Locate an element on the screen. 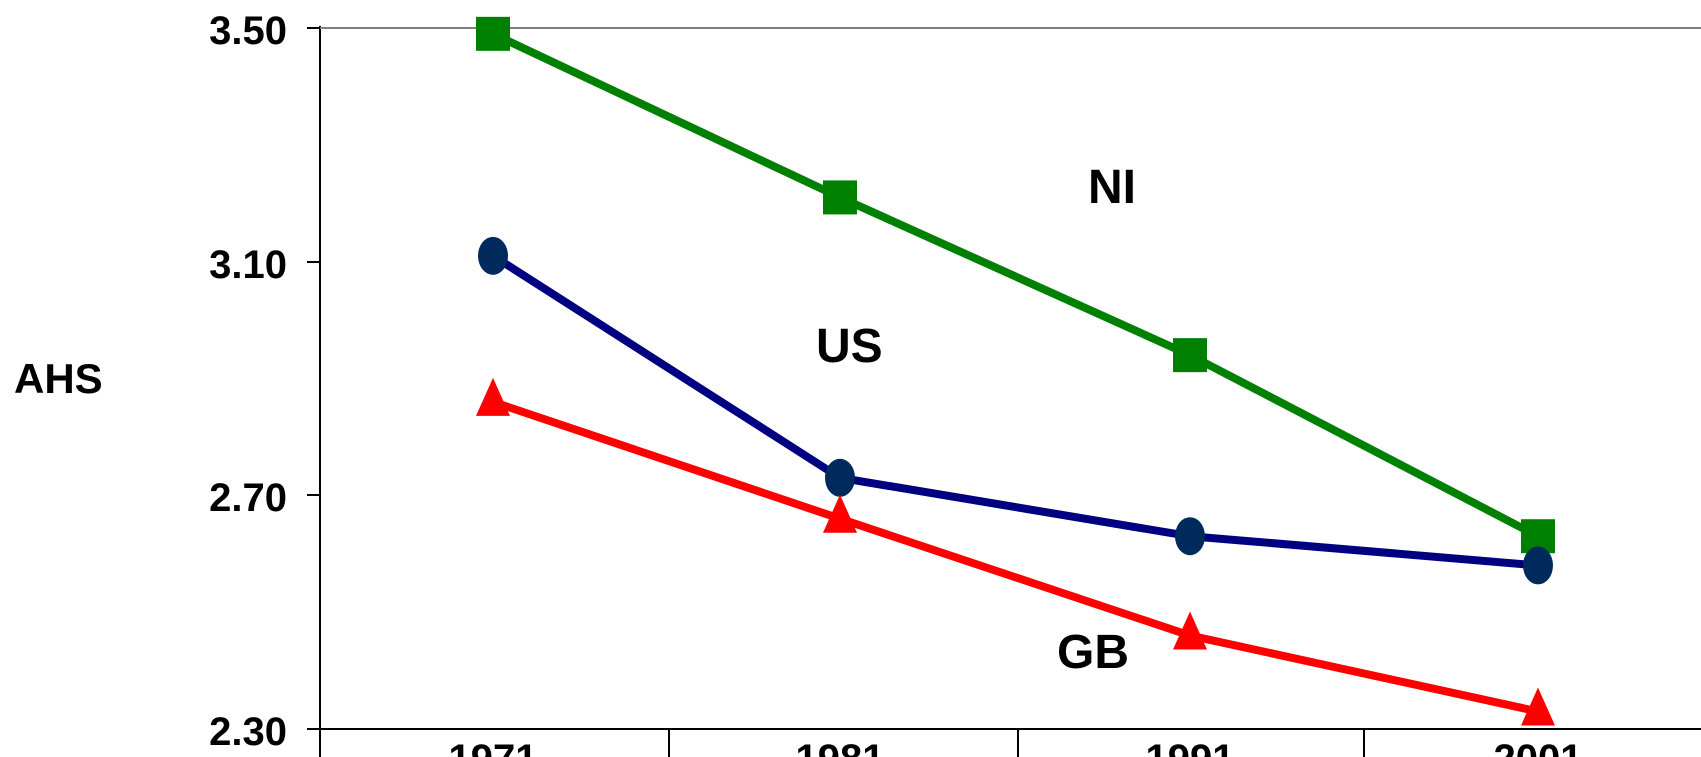 This screenshot has width=1701, height=757. y-tick-label: 3.50 is located at coordinates (248, 31).